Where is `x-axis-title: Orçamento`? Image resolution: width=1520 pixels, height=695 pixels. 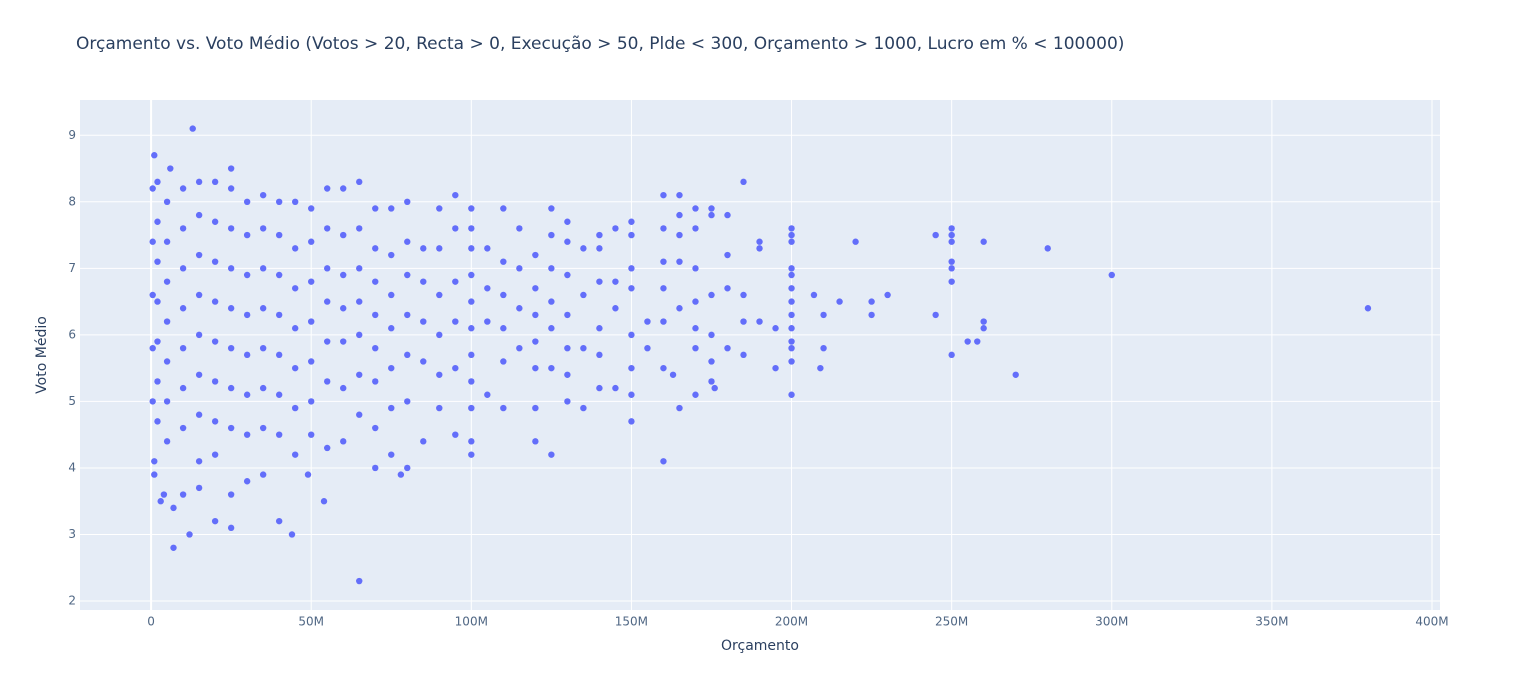 x-axis-title: Orçamento is located at coordinates (760, 646).